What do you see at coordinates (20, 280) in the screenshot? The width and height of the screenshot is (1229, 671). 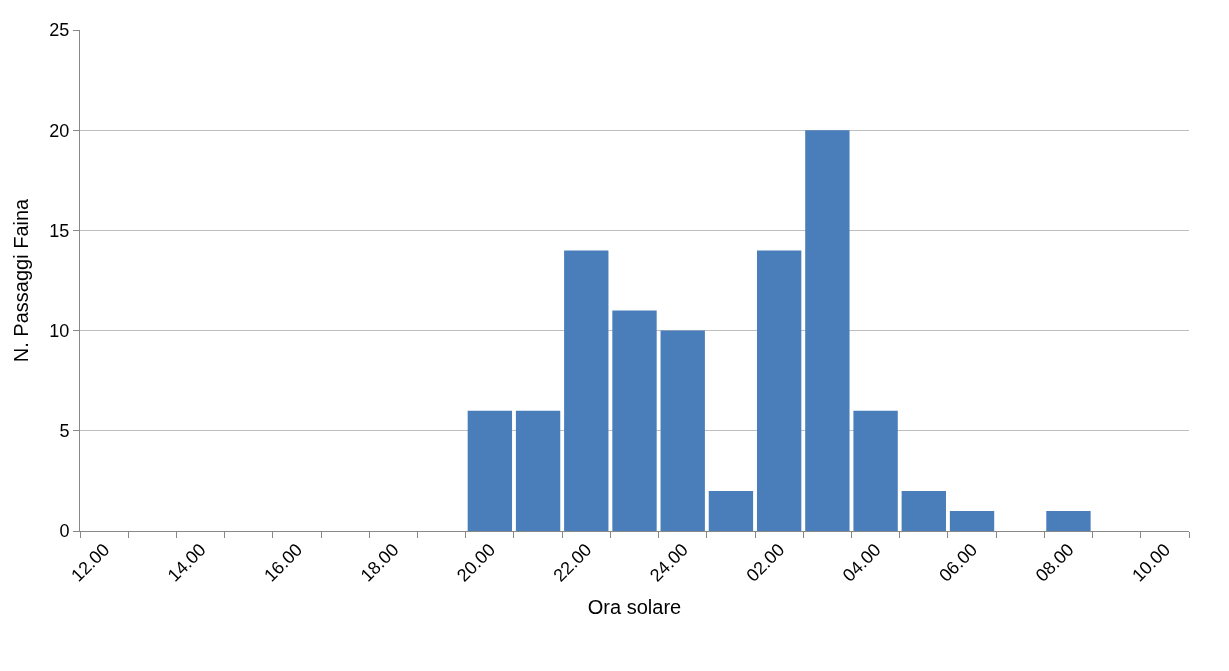 I see `y-axis-title: N. Passaggi Faina` at bounding box center [20, 280].